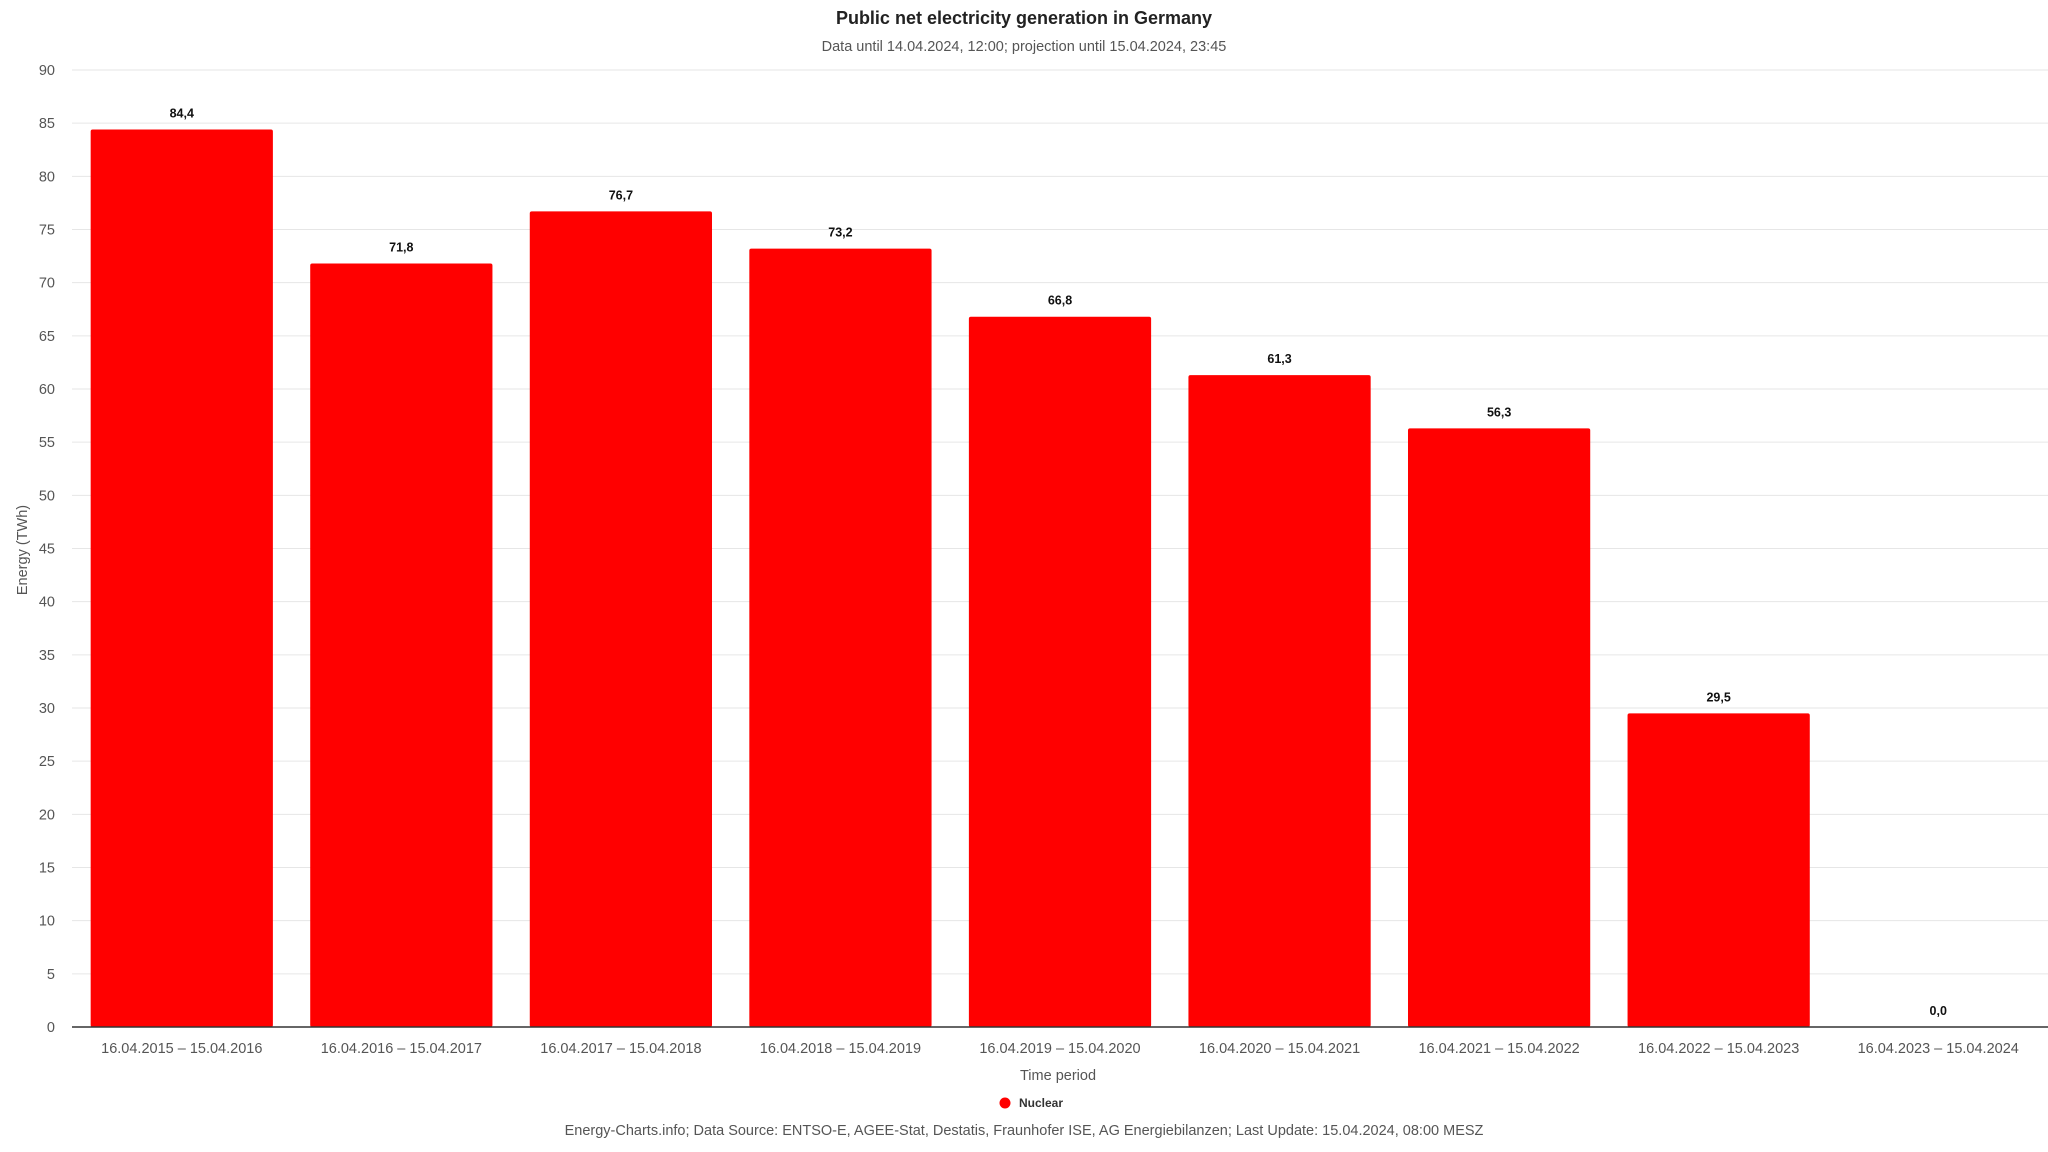 The height and width of the screenshot is (1152, 2048). Describe the element at coordinates (401, 248) in the screenshot. I see `data-label-2: 71,8` at that location.